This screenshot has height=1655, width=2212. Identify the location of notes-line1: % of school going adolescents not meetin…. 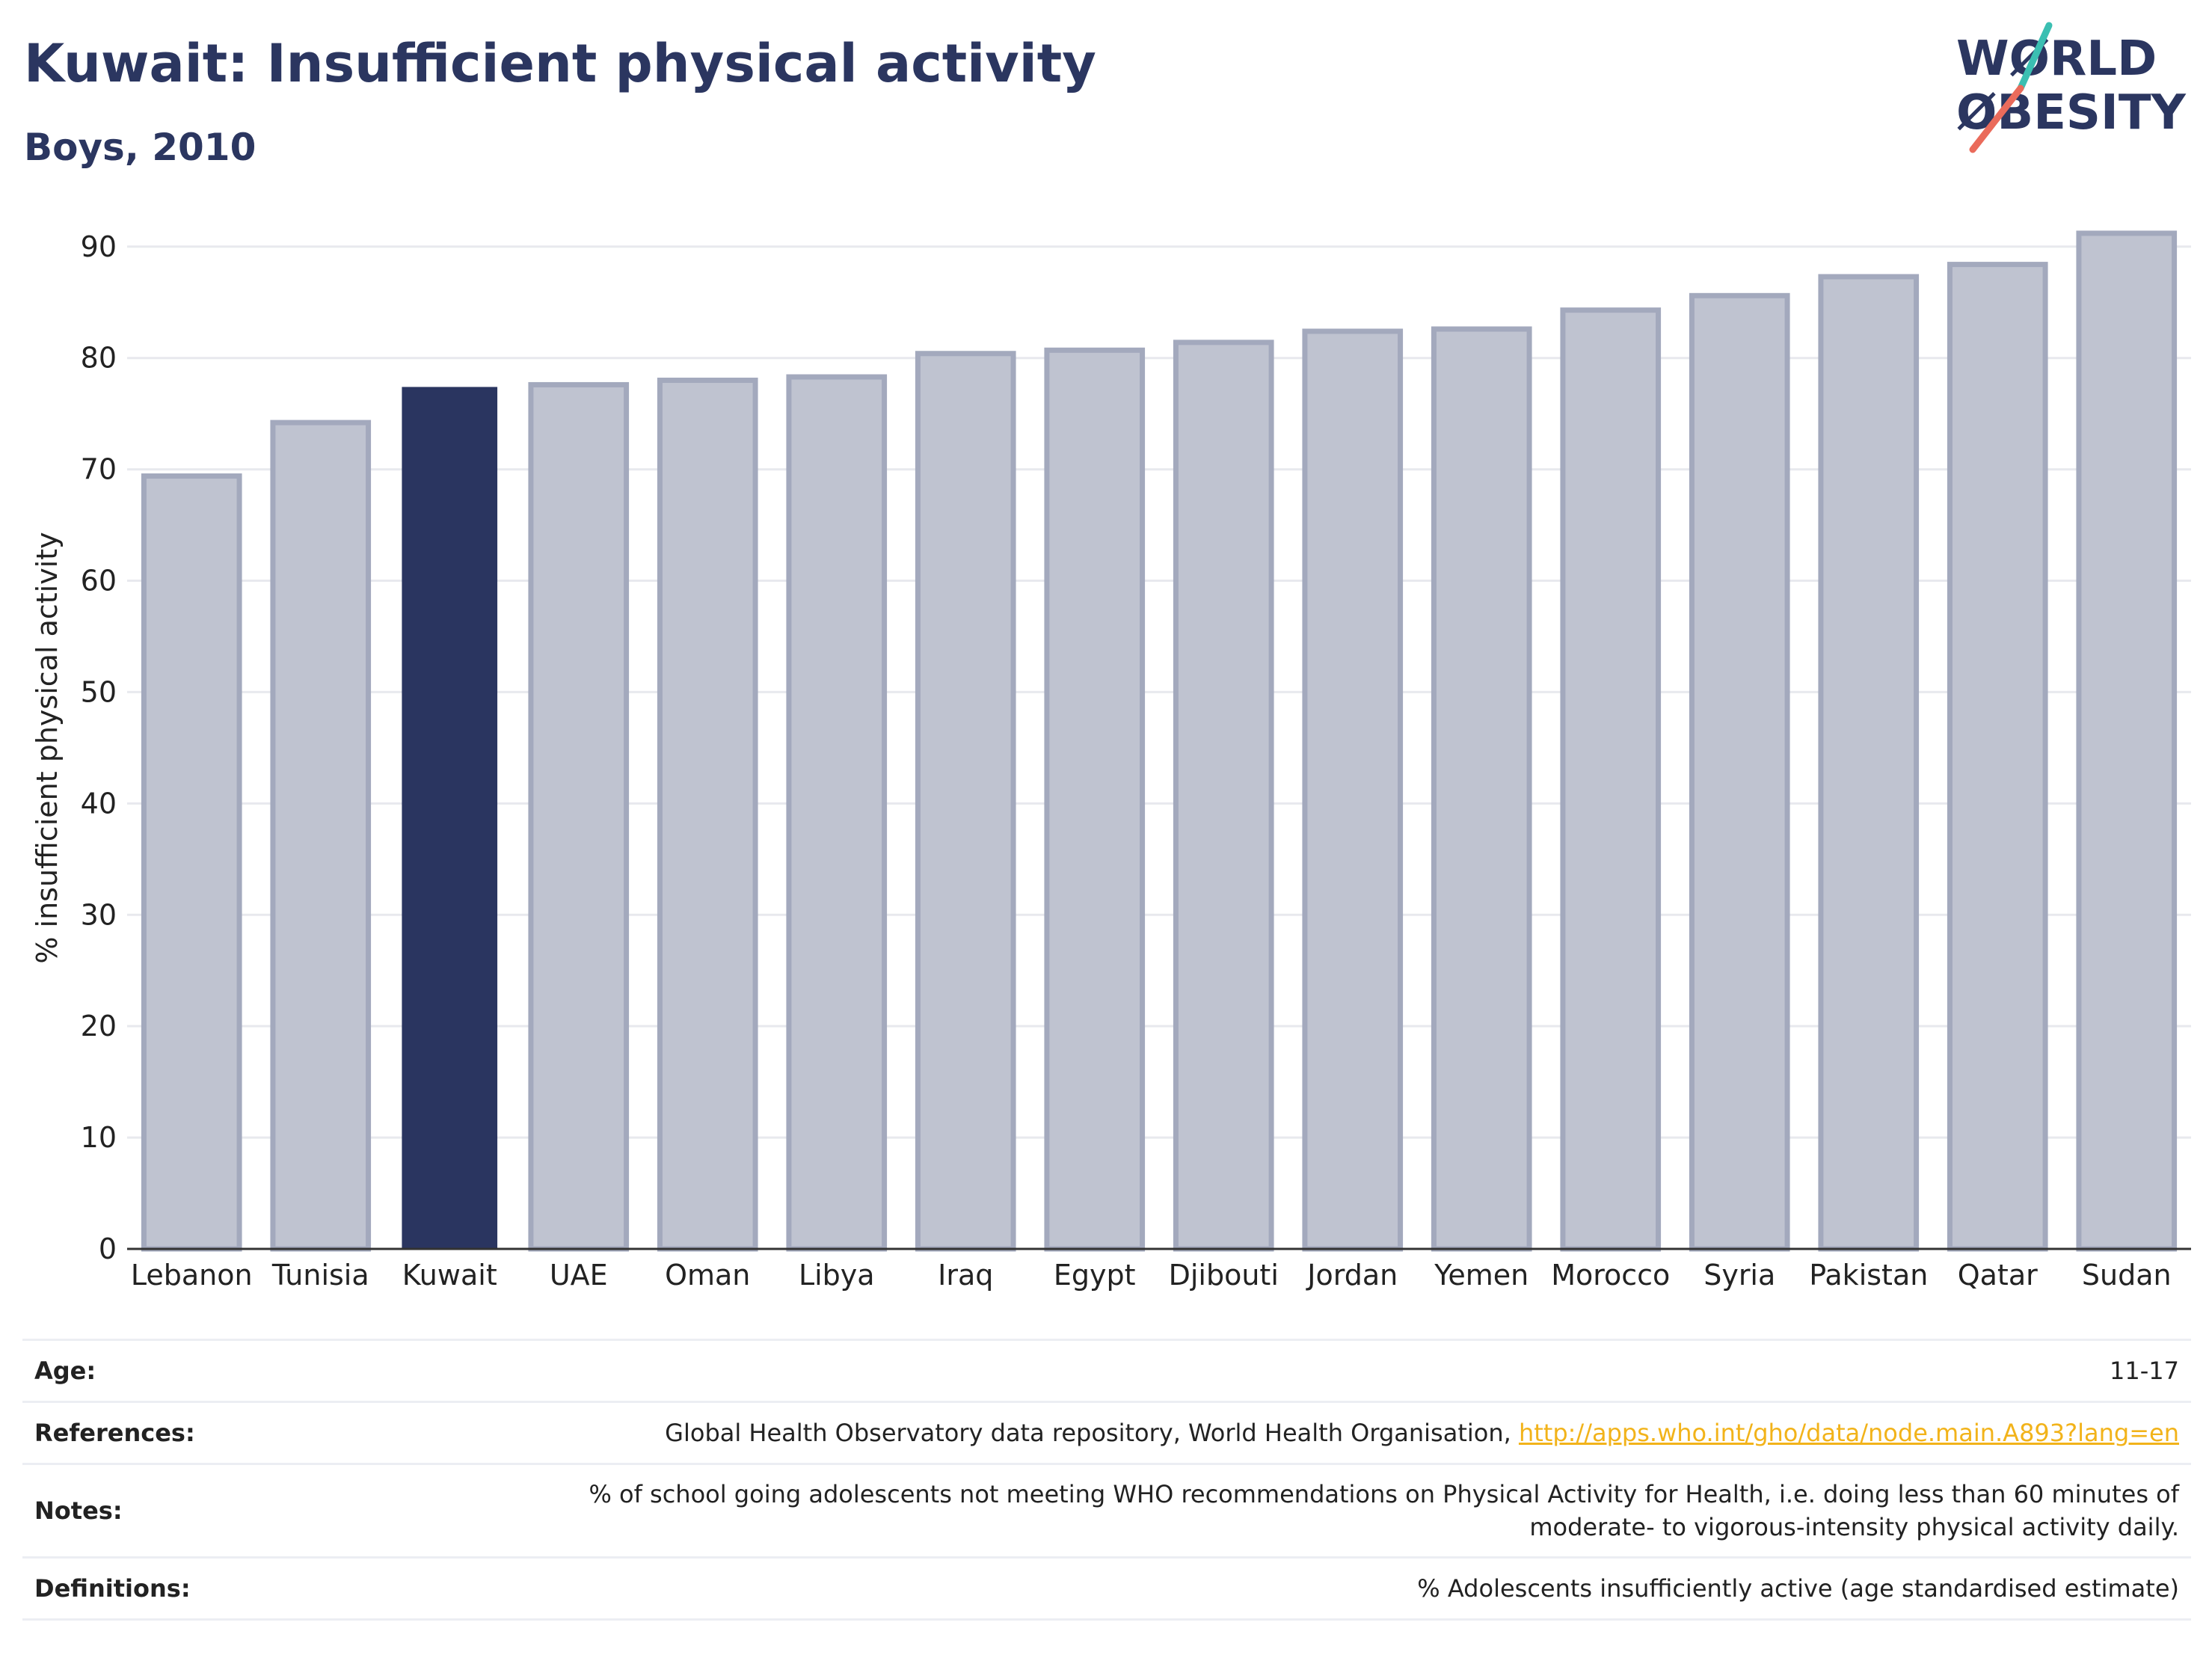
(1384, 1494).